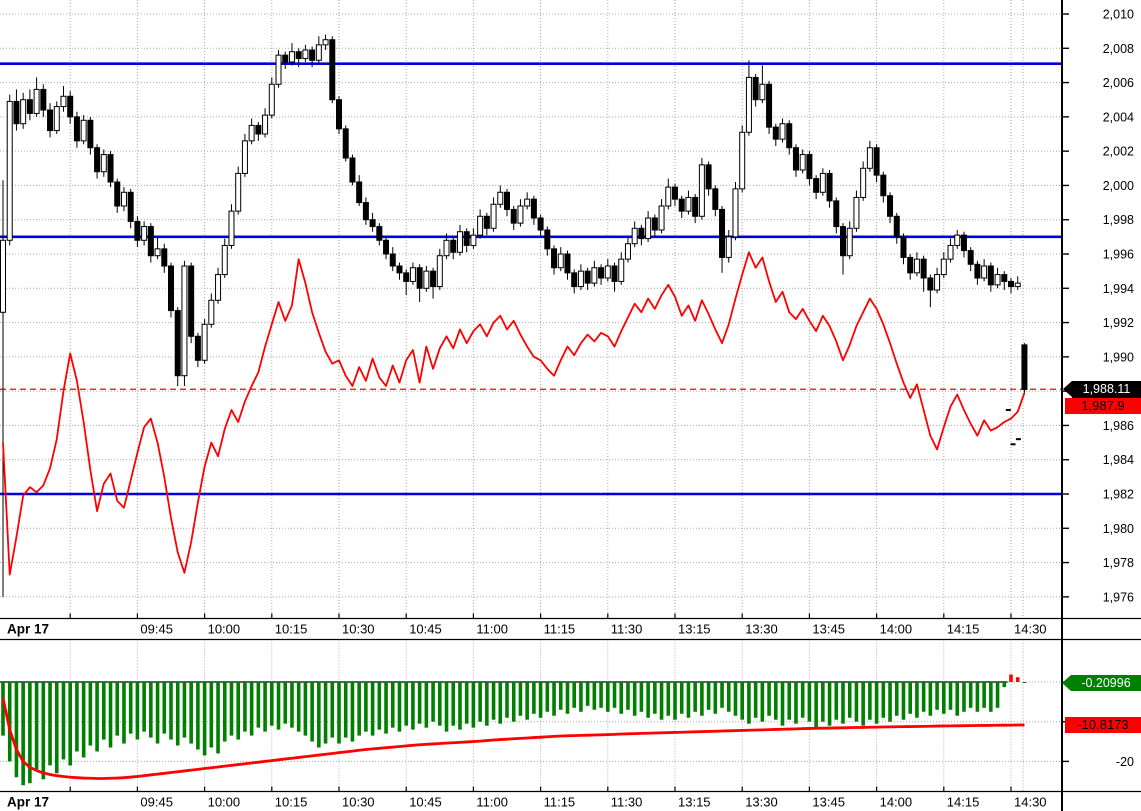 Image resolution: width=1141 pixels, height=811 pixels. I want to click on index-last-badge: 1,987.9, so click(1103, 406).